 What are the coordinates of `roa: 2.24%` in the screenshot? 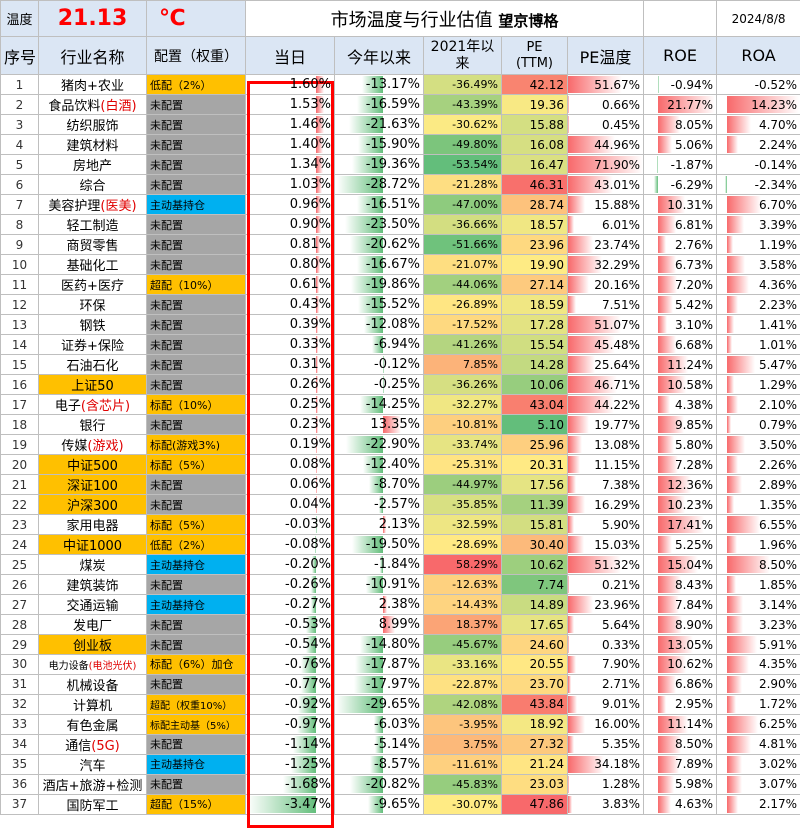 It's located at (758, 144).